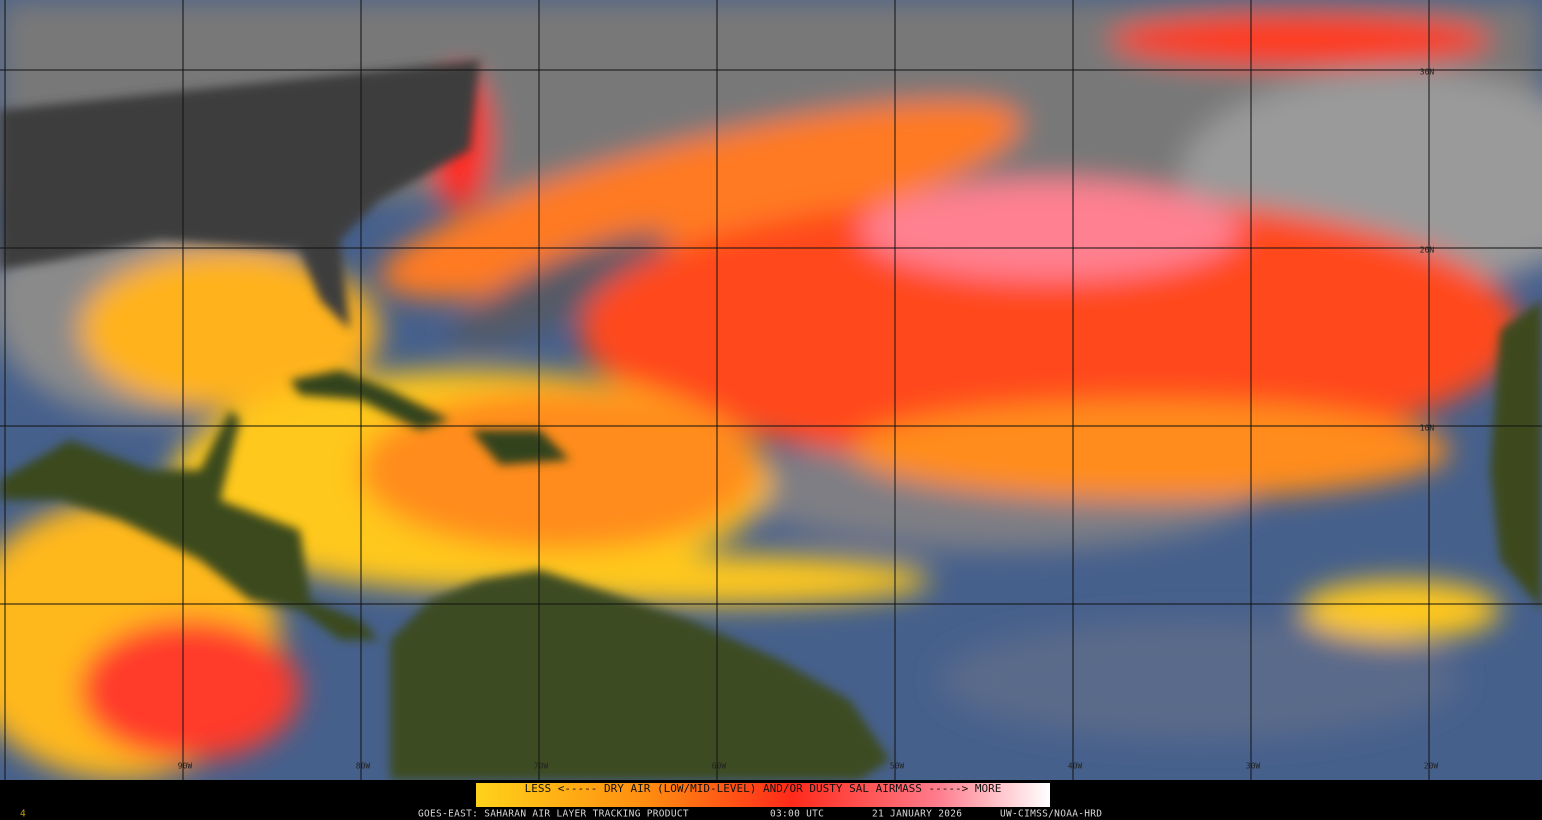  Describe the element at coordinates (1051, 814) in the screenshot. I see `footer-credit: UW-CIMSS/NOAA-HRD` at that location.